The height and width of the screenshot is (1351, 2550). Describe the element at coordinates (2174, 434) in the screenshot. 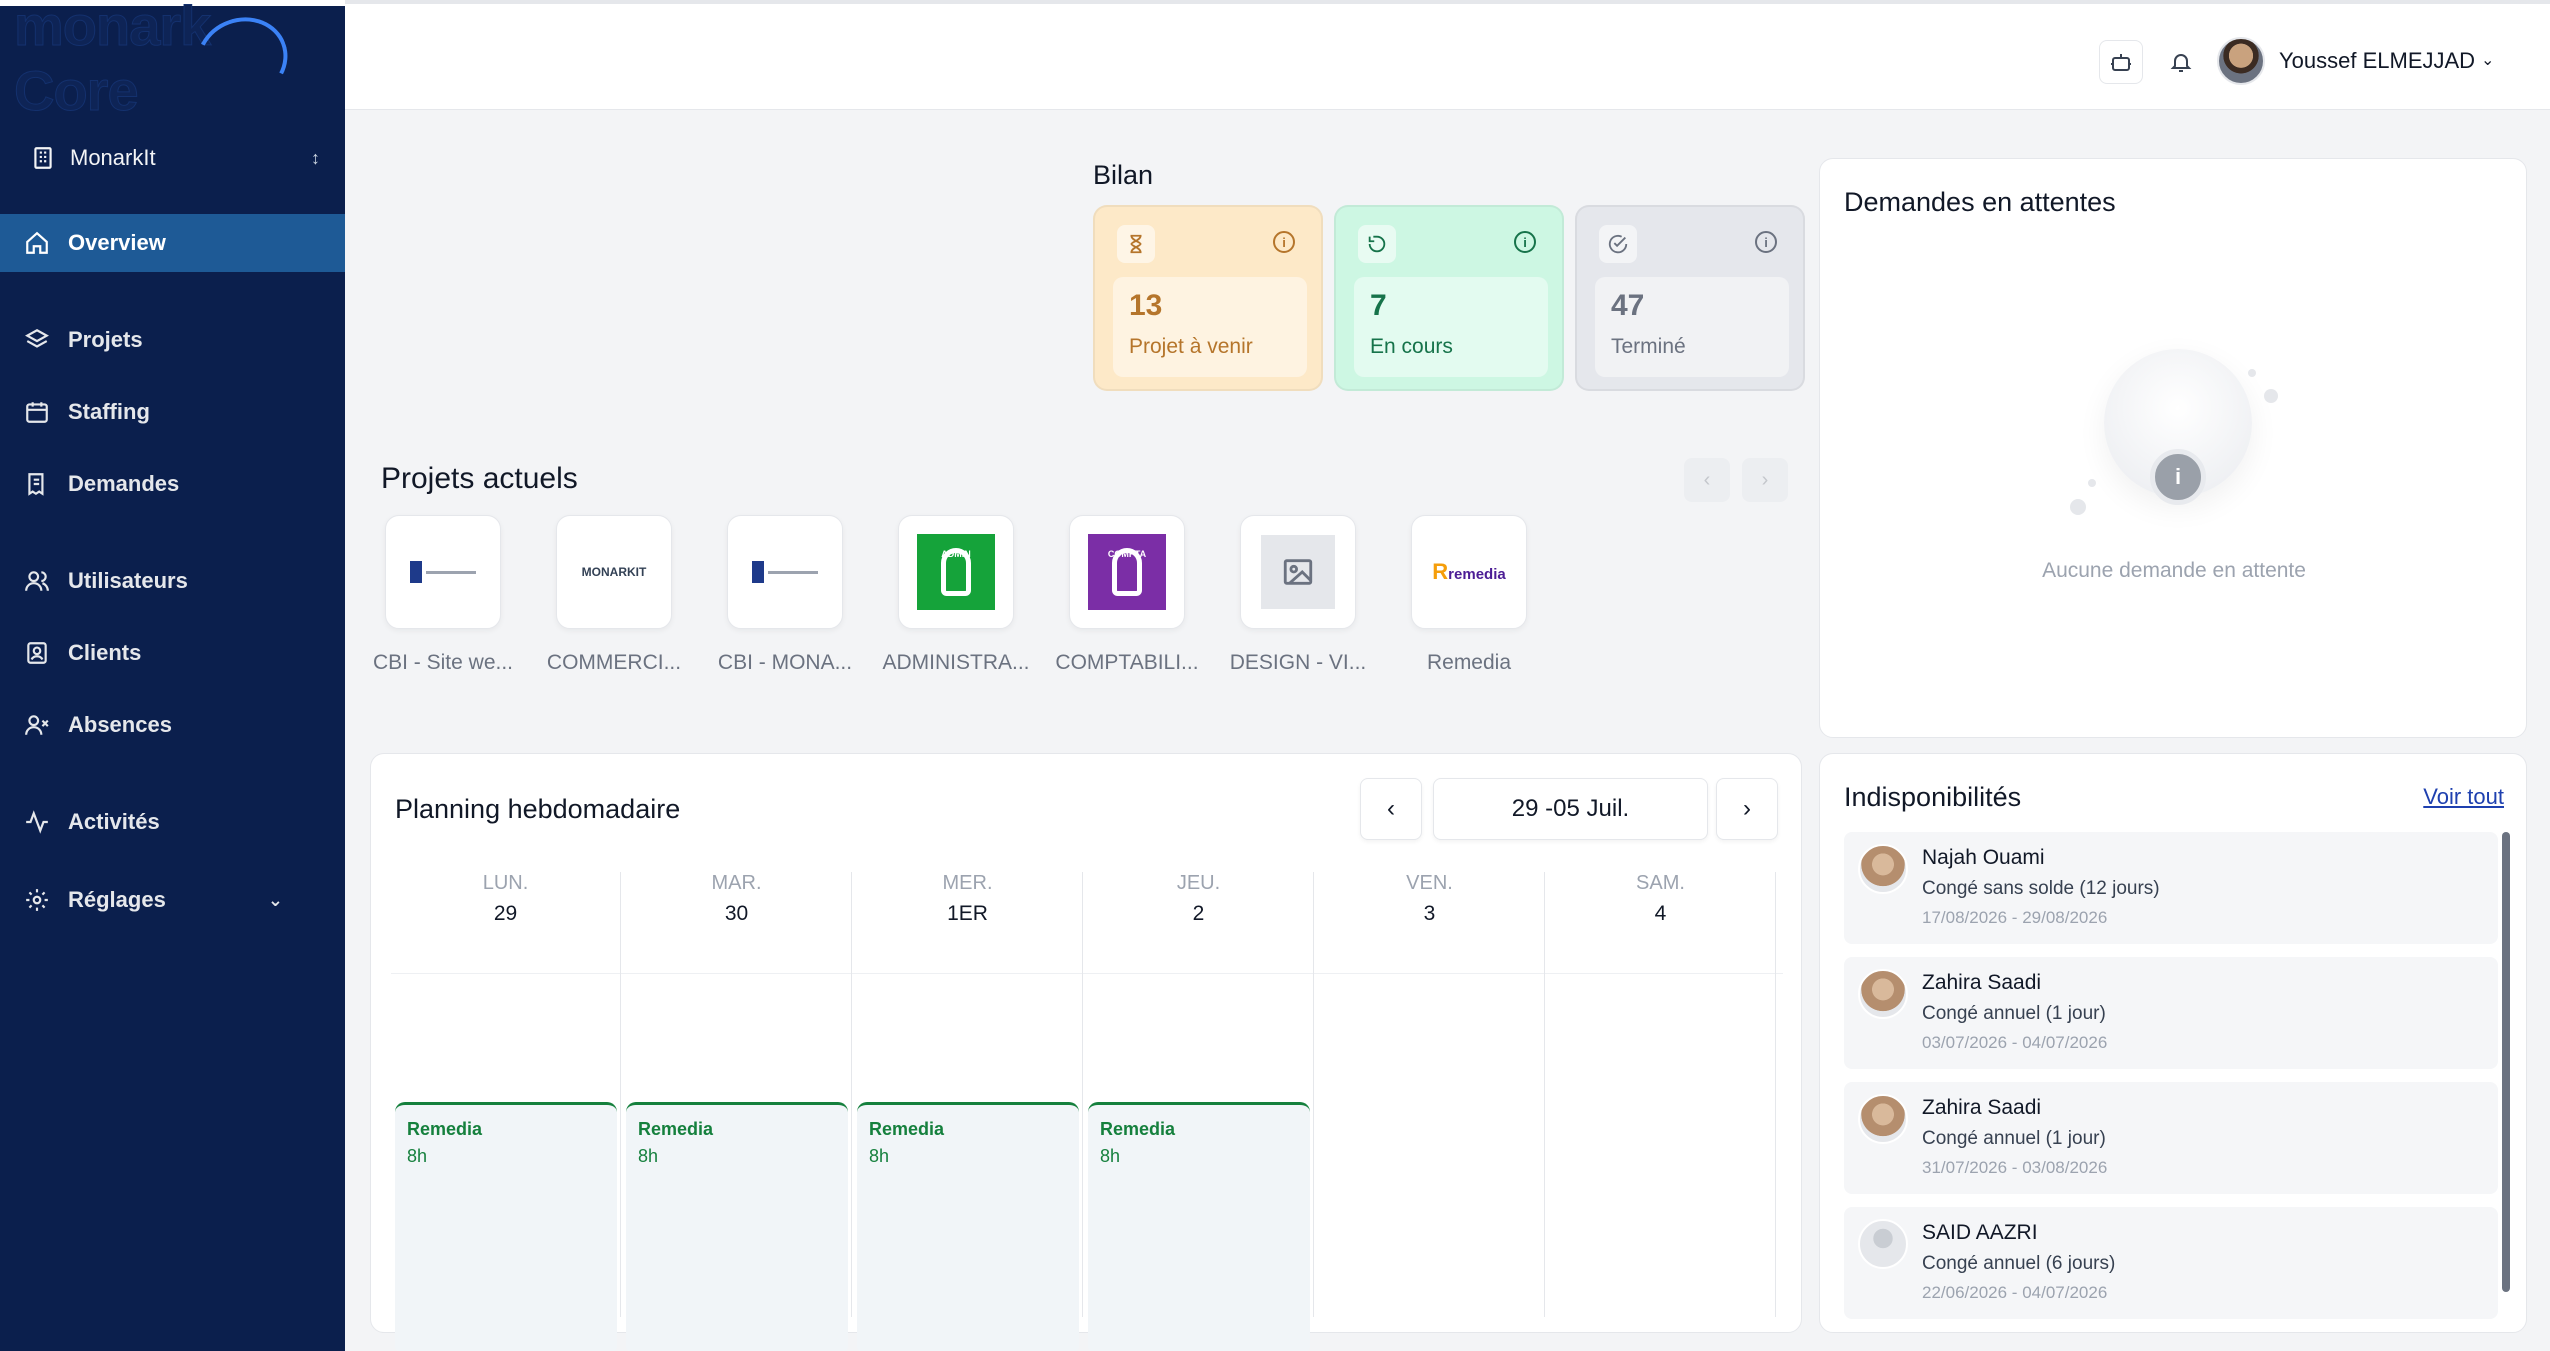

I see `empty-cloud-icon: i` at that location.